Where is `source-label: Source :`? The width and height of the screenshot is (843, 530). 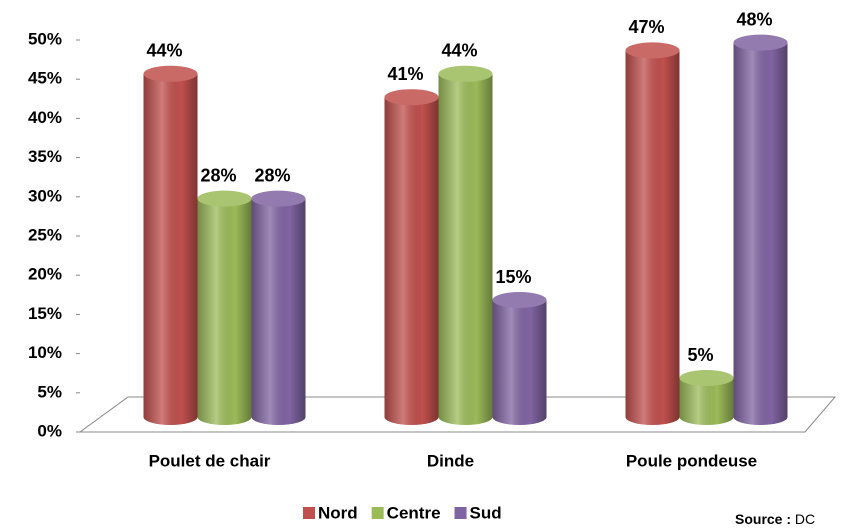
source-label: Source : is located at coordinates (763, 519).